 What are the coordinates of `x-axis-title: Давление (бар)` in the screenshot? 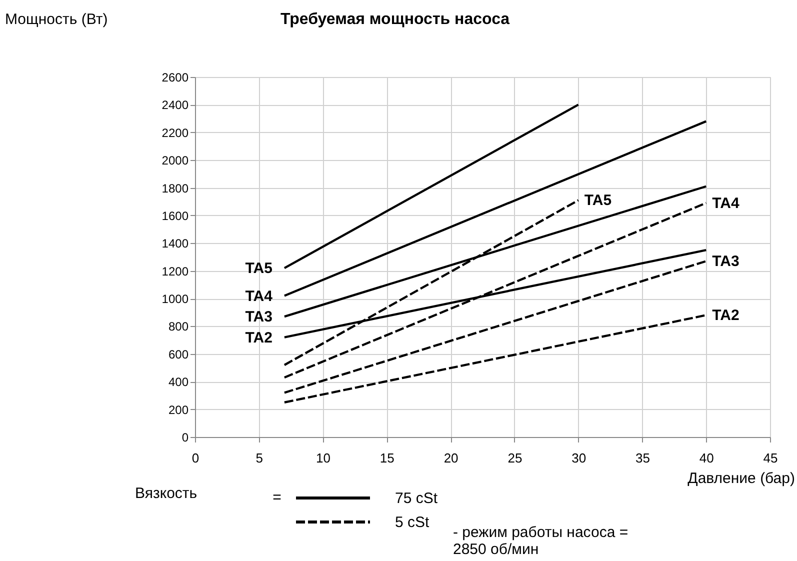 It's located at (741, 478).